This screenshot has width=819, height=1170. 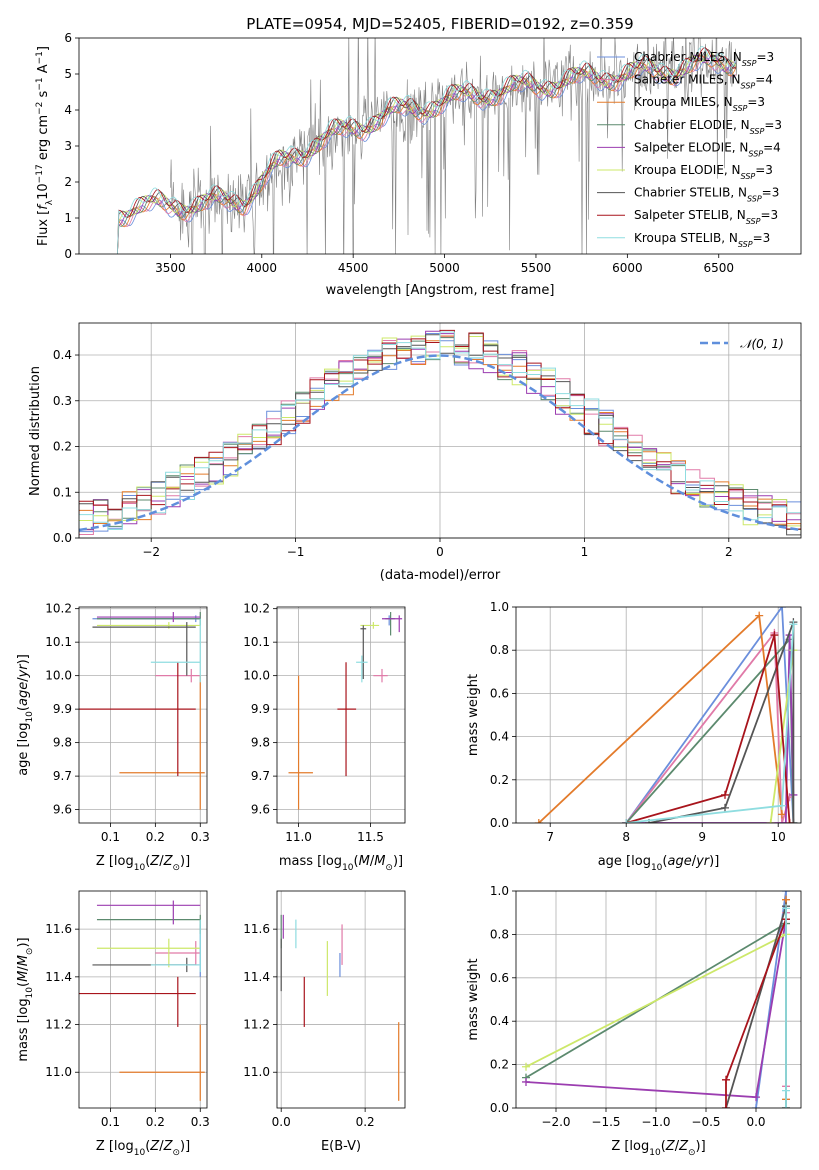 What do you see at coordinates (40, 57) in the screenshot?
I see `label-part: −1` at bounding box center [40, 57].